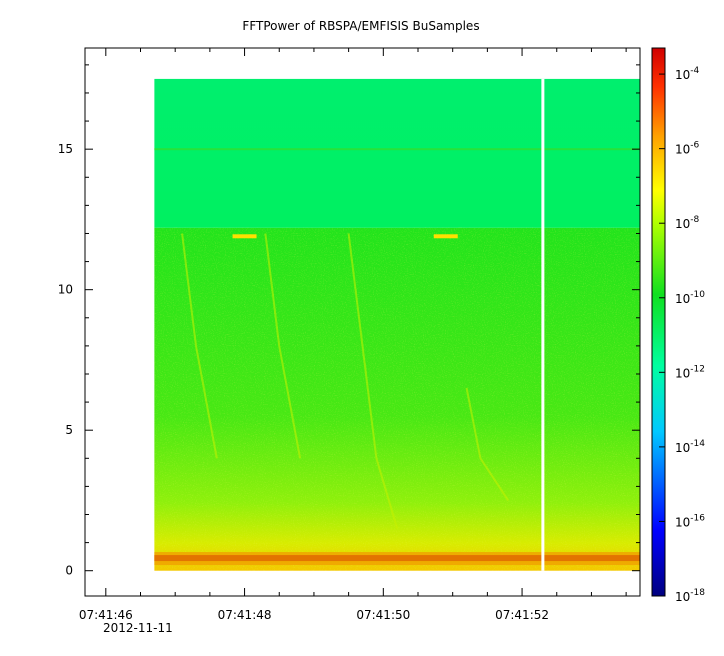 The image size is (724, 656). What do you see at coordinates (543, 324) in the screenshot?
I see `data-gap` at bounding box center [543, 324].